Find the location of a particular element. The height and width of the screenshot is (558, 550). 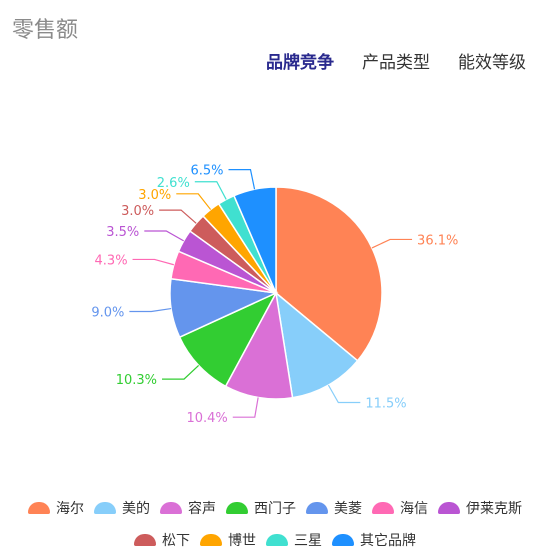

legend-item: 三星 is located at coordinates (294, 540).